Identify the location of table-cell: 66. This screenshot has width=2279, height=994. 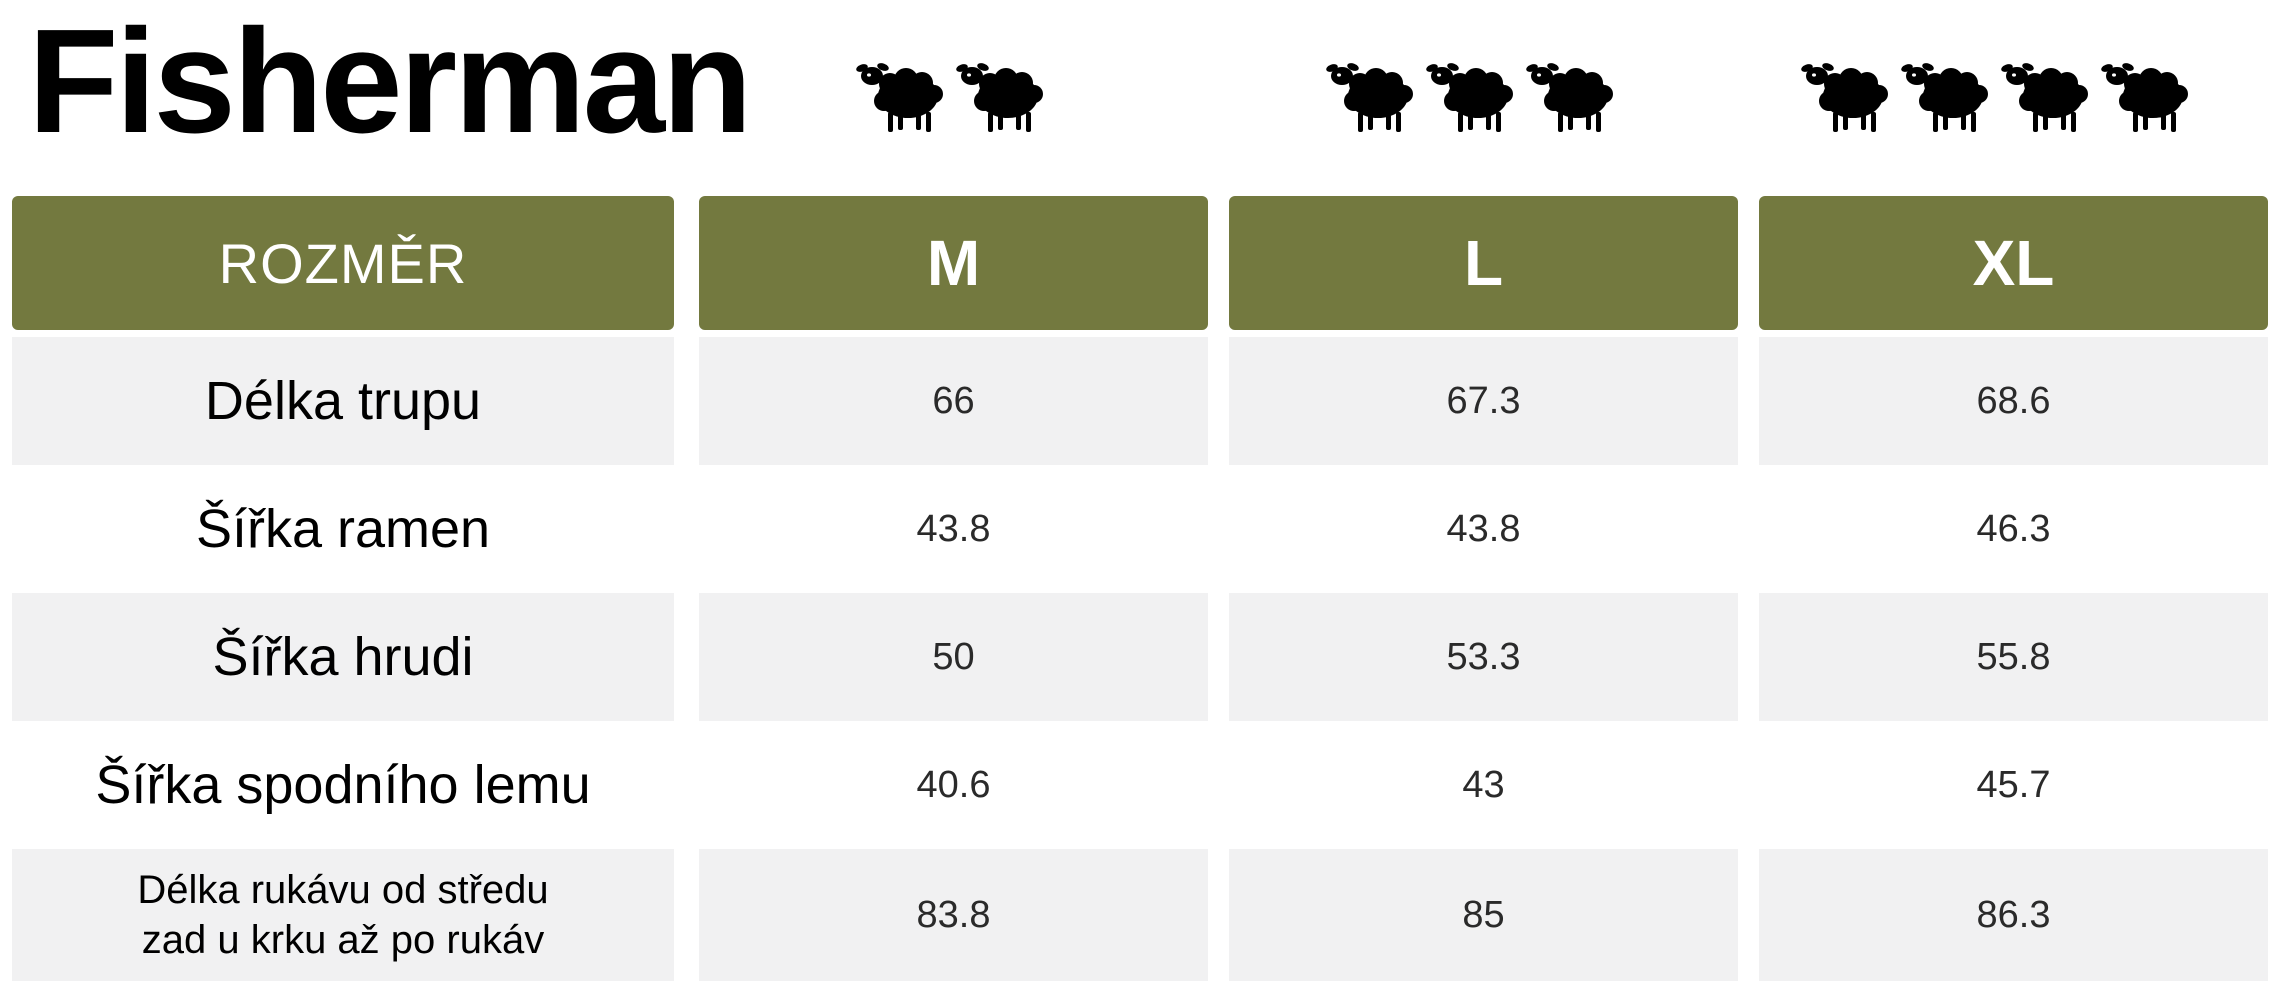
(953, 401).